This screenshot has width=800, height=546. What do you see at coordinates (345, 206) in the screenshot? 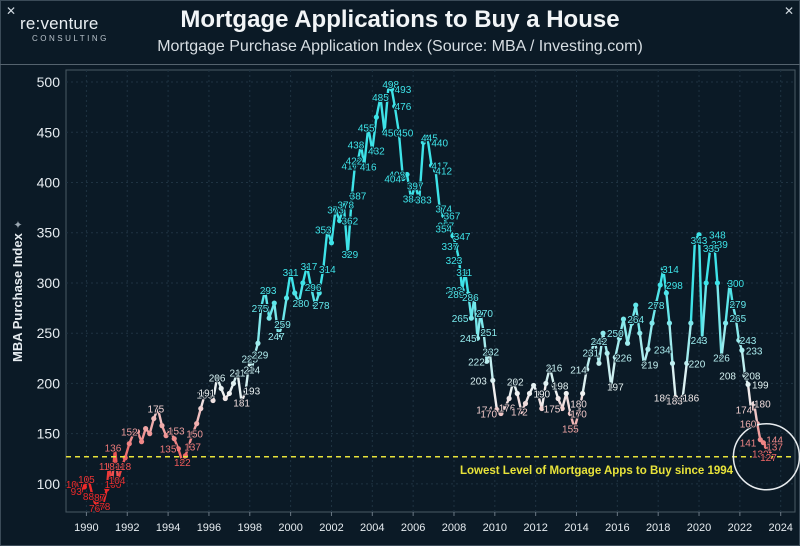
I see `data-label: 378` at bounding box center [345, 206].